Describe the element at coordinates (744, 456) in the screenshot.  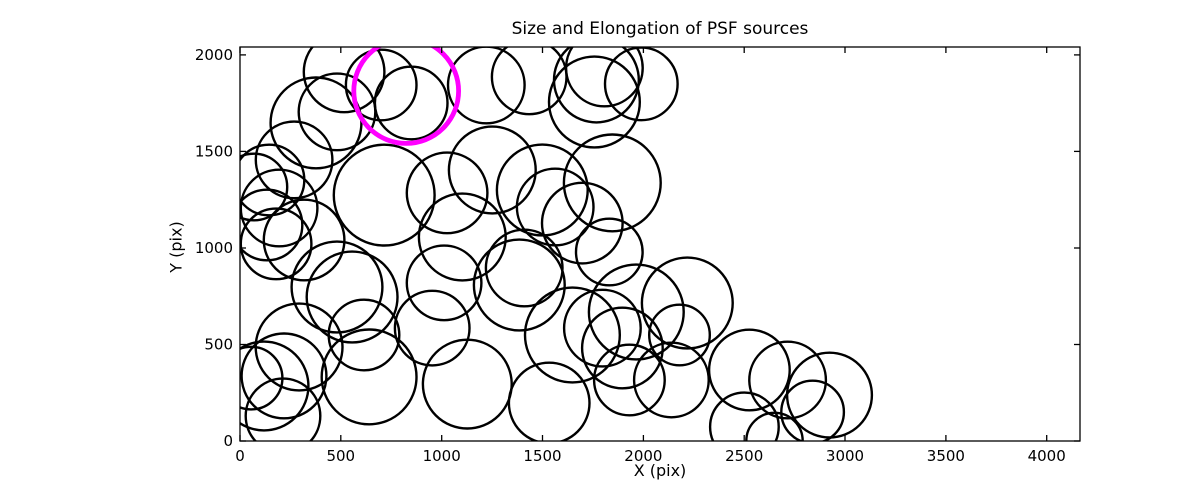
I see `x-tick-label: 2500` at that location.